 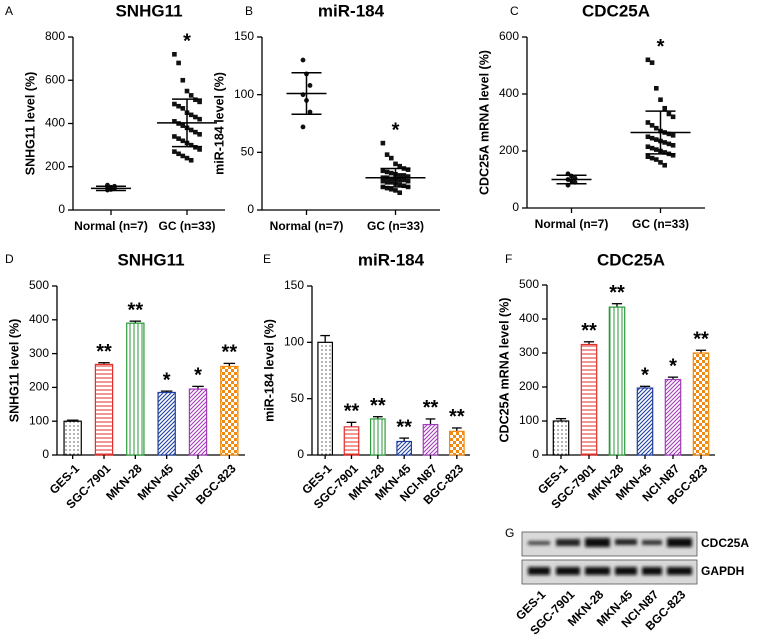 What do you see at coordinates (267, 259) in the screenshot?
I see `panel-label: E` at bounding box center [267, 259].